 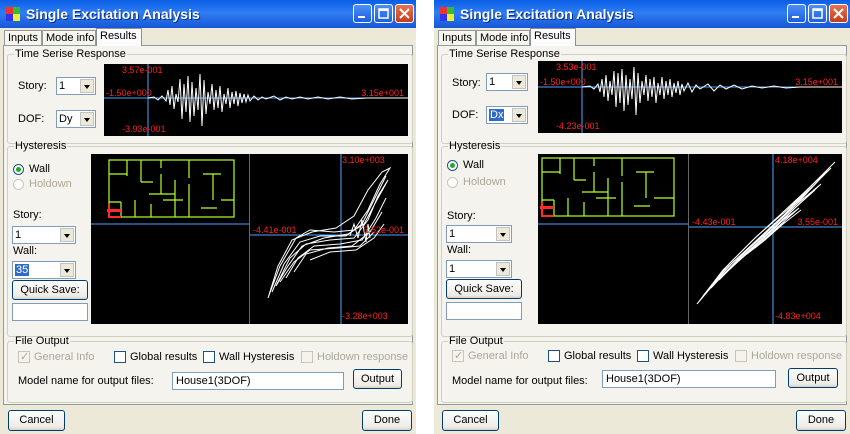 What do you see at coordinates (507, 115) in the screenshot?
I see `dof-select: Dx` at bounding box center [507, 115].